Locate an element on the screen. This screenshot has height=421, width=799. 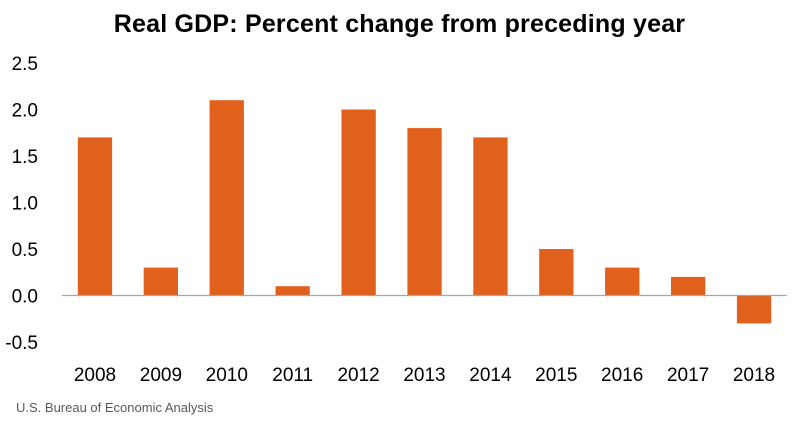
y-tick-label: 1.5 is located at coordinates (25, 157).